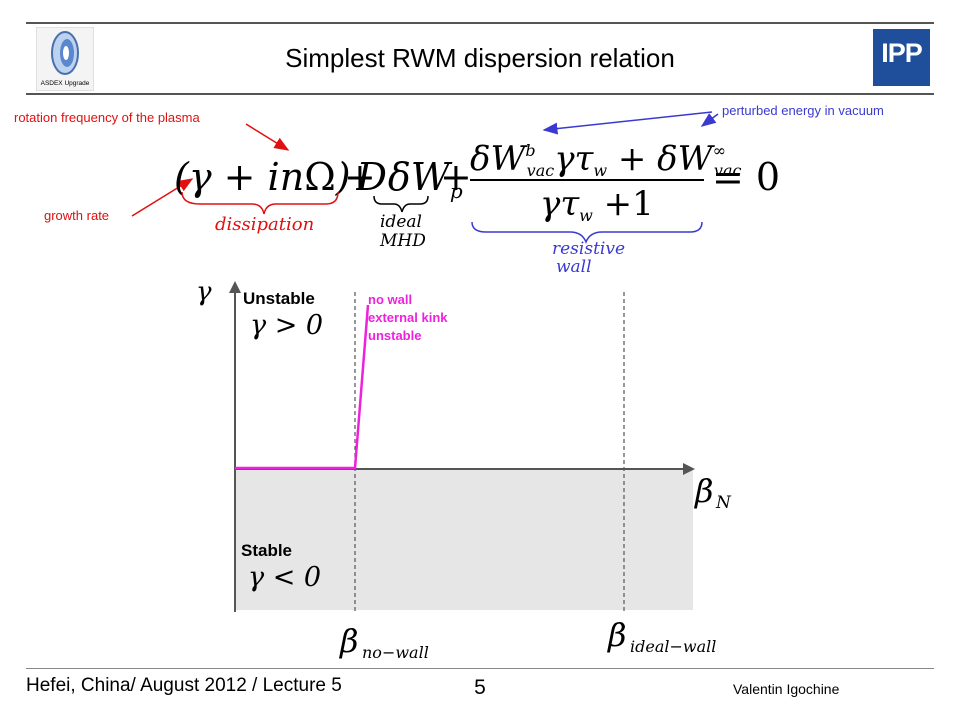 This screenshot has height=720, width=960. I want to click on wall-label: wall, so click(574, 267).